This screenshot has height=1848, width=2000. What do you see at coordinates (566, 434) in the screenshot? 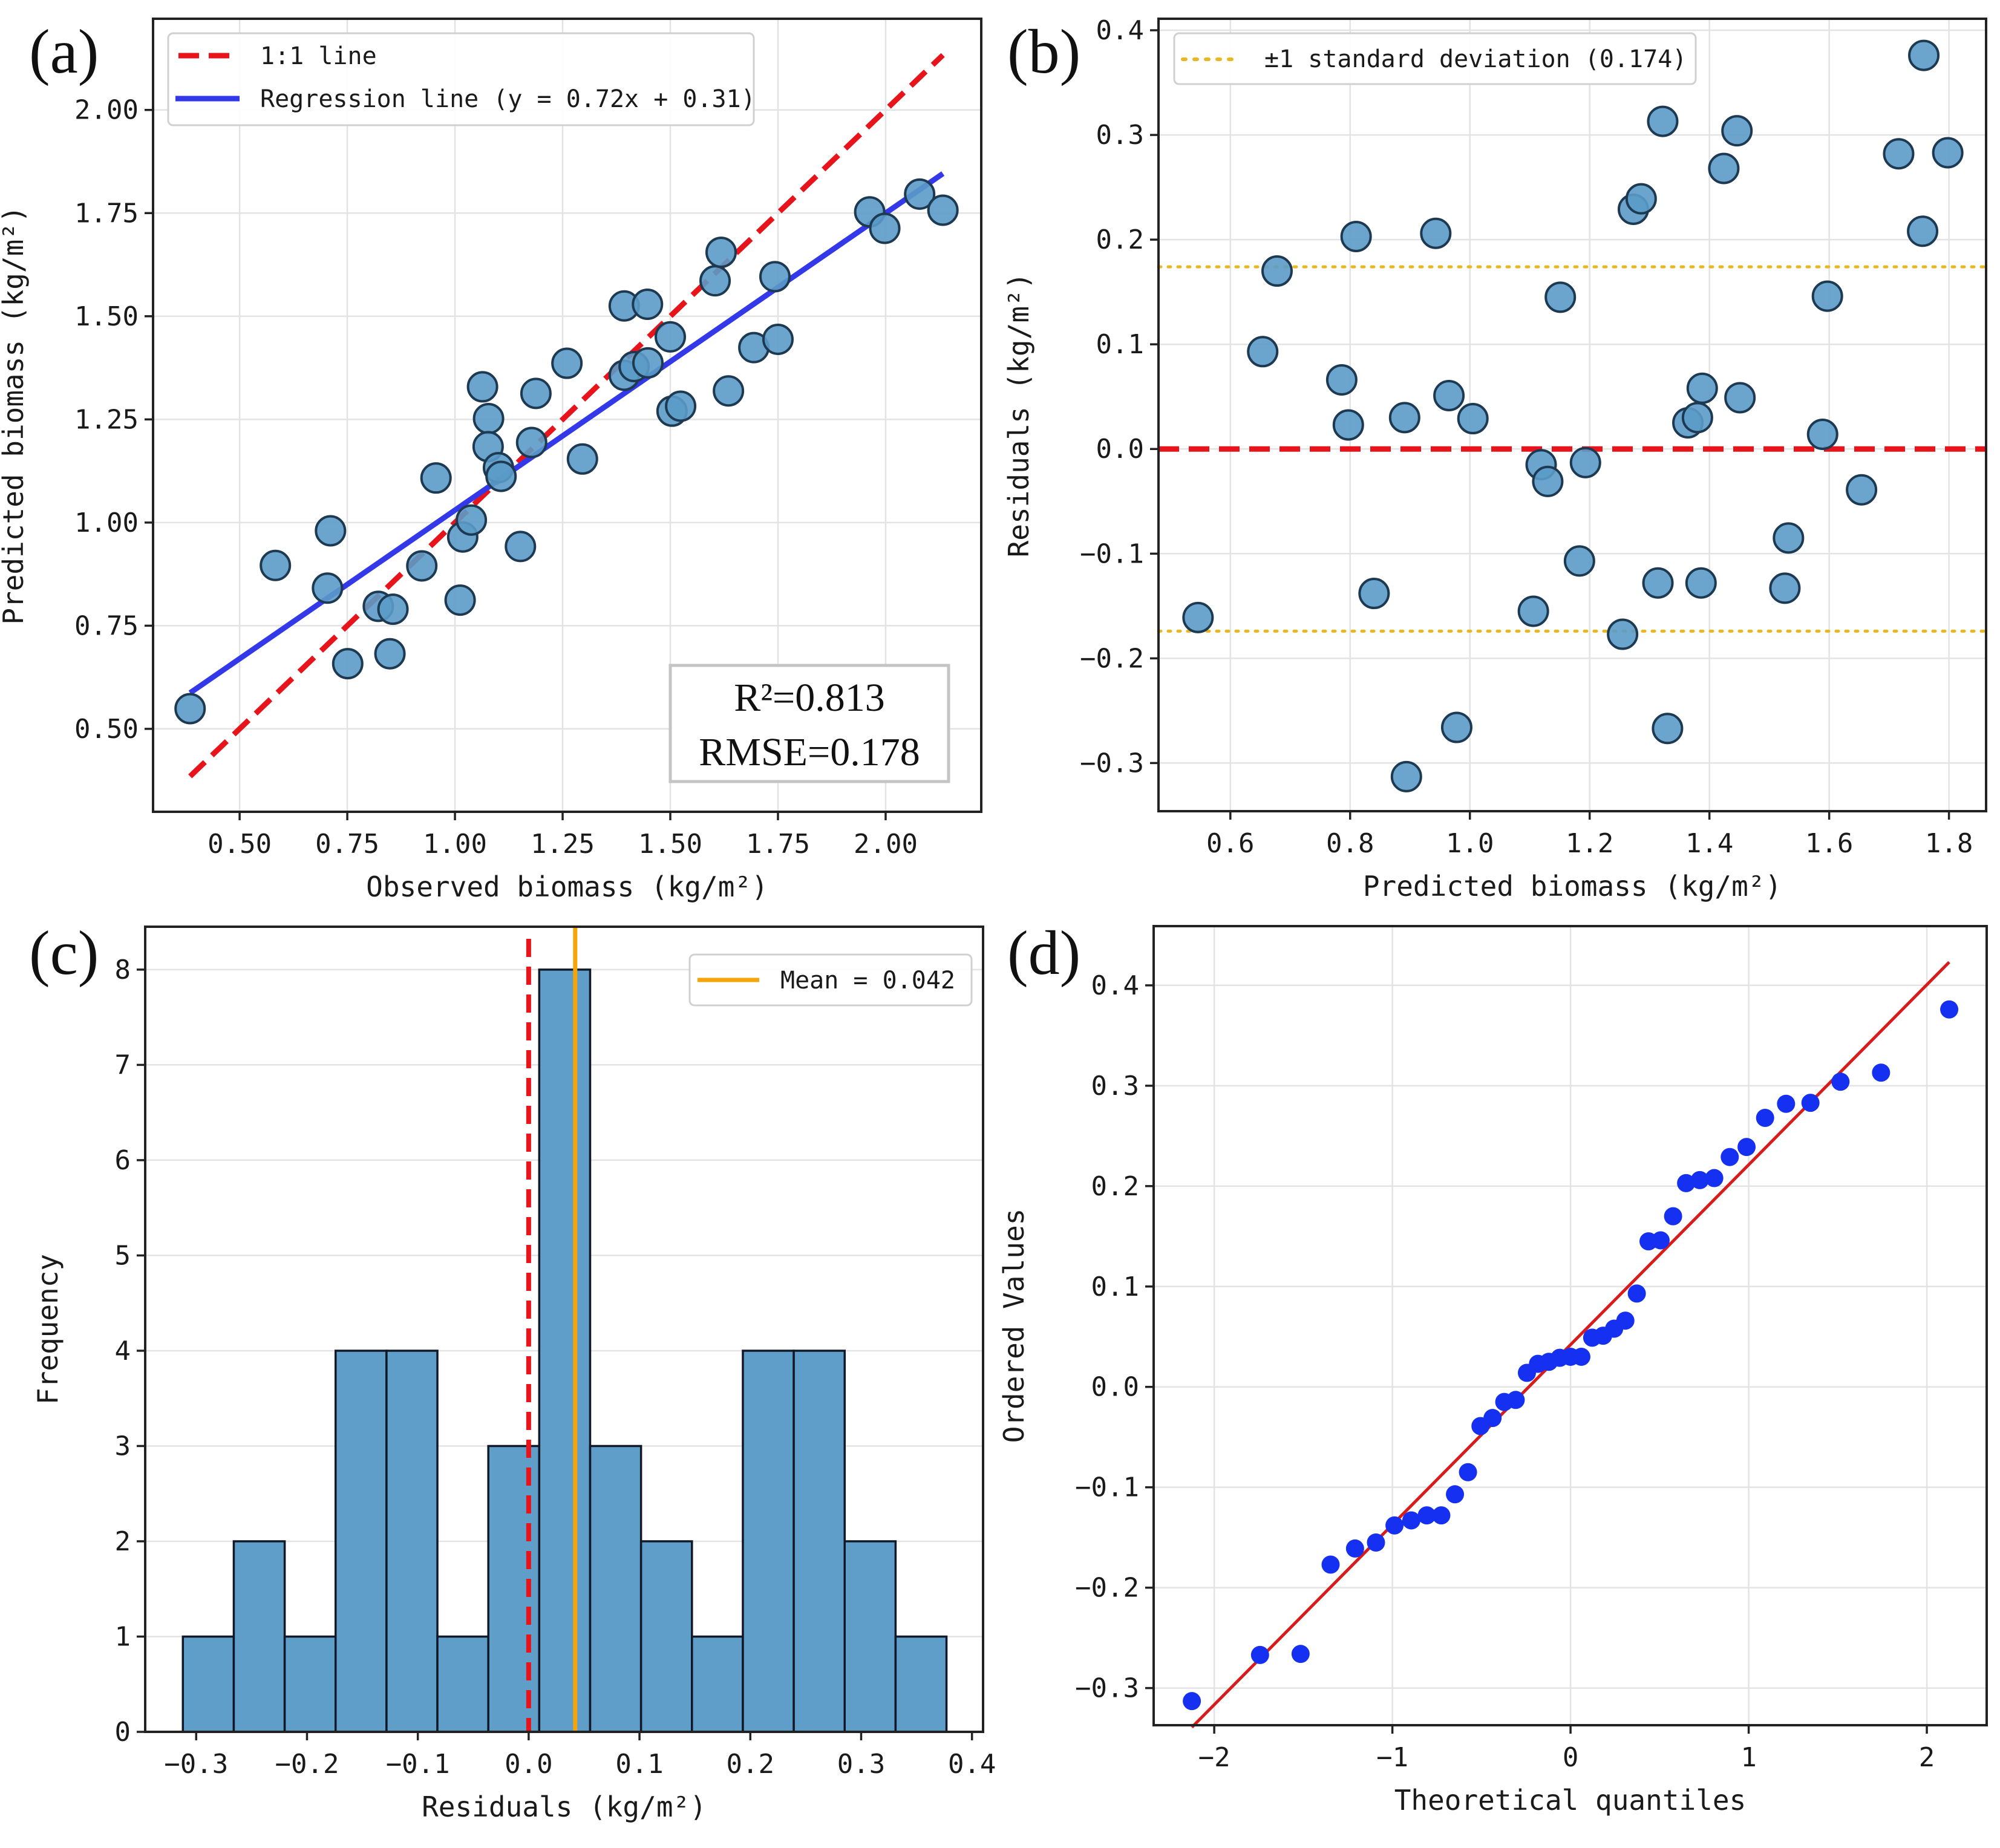
I see `regression-line` at bounding box center [566, 434].